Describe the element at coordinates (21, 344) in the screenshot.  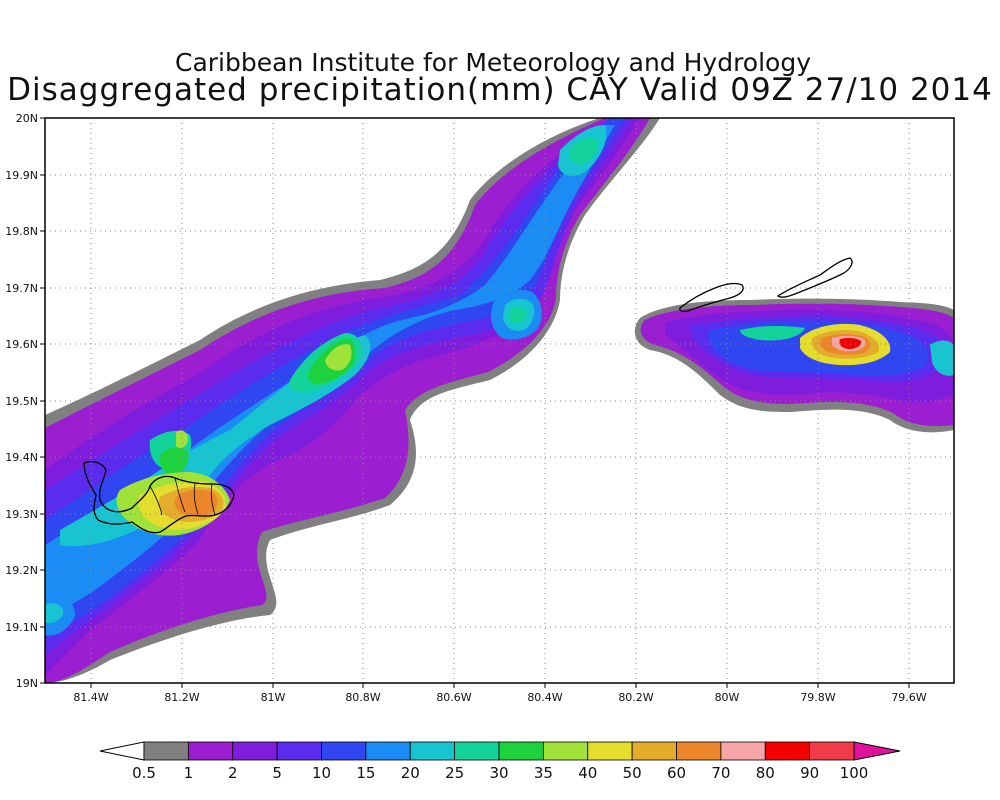
I see `y-tick-label: 19.6N` at that location.